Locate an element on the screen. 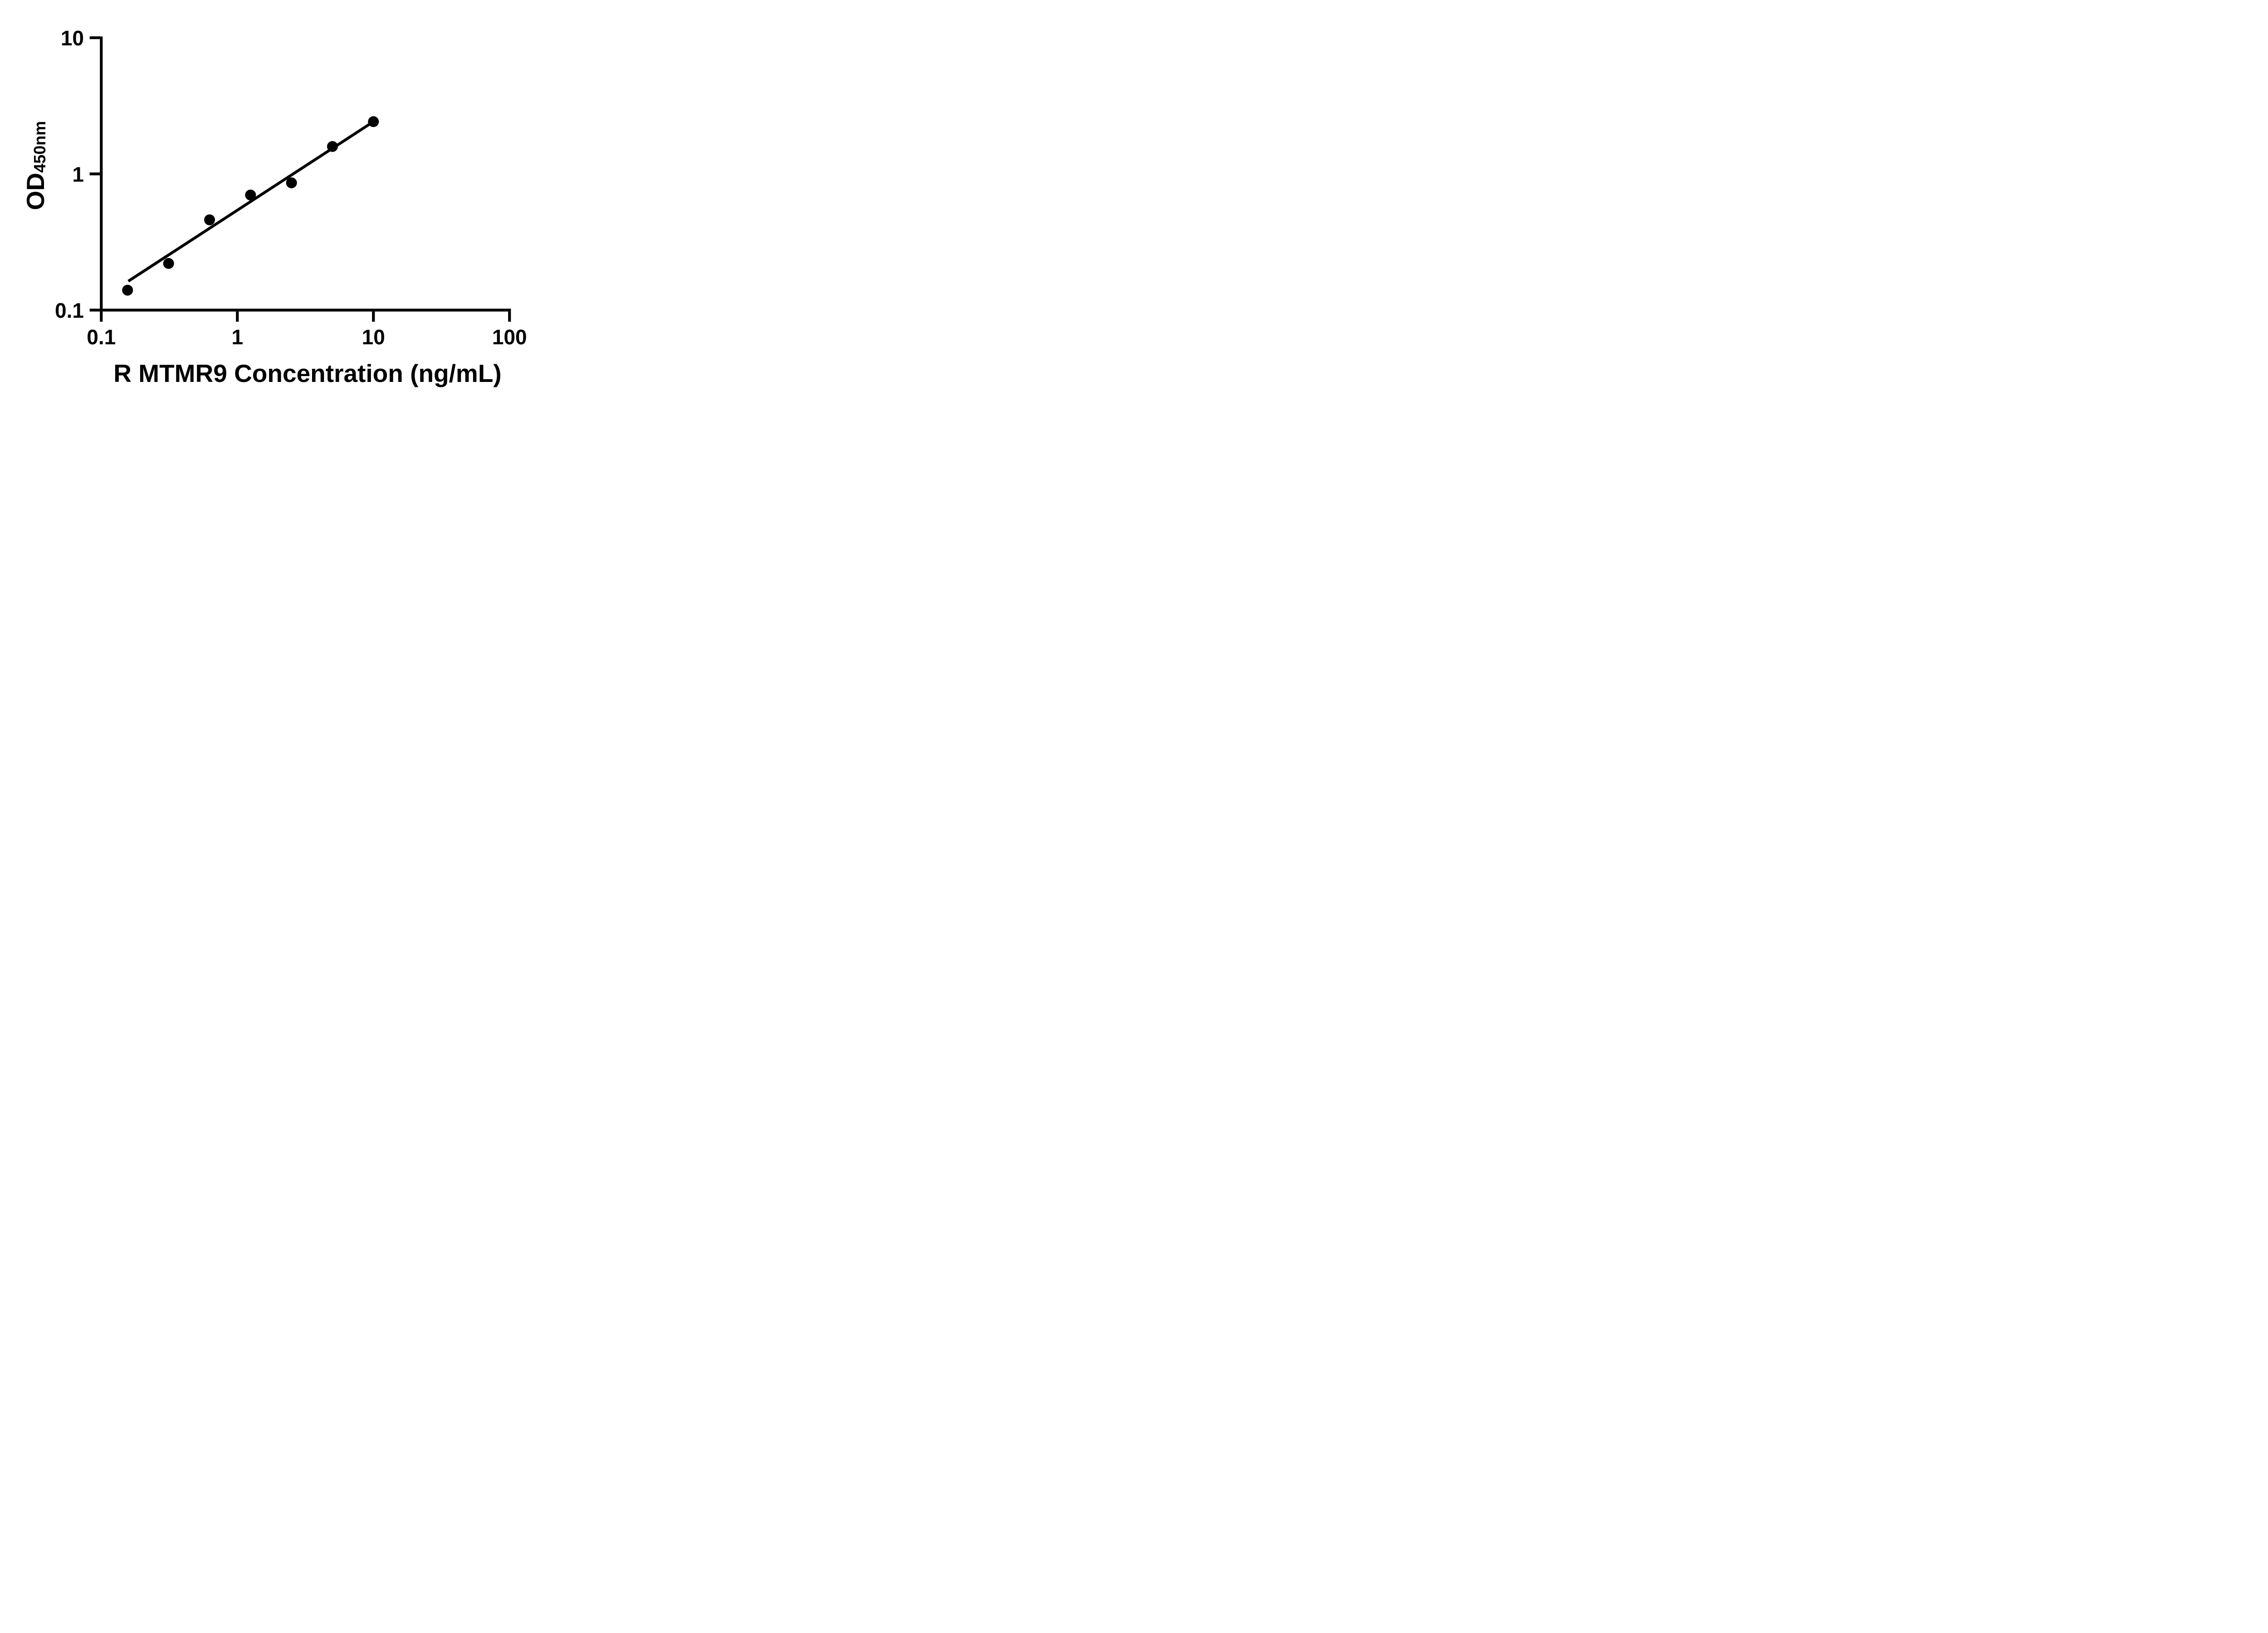  axes-layer: 10 1 0.10.1 1 10 100 is located at coordinates (291, 187).